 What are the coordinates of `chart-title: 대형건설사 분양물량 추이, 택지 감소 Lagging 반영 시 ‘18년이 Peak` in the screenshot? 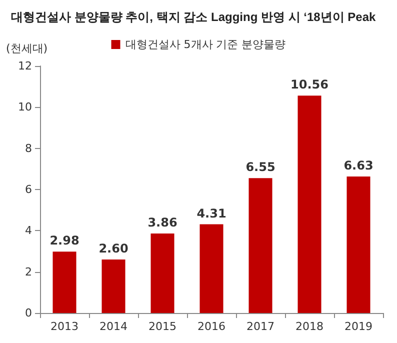 It's located at (193, 17).